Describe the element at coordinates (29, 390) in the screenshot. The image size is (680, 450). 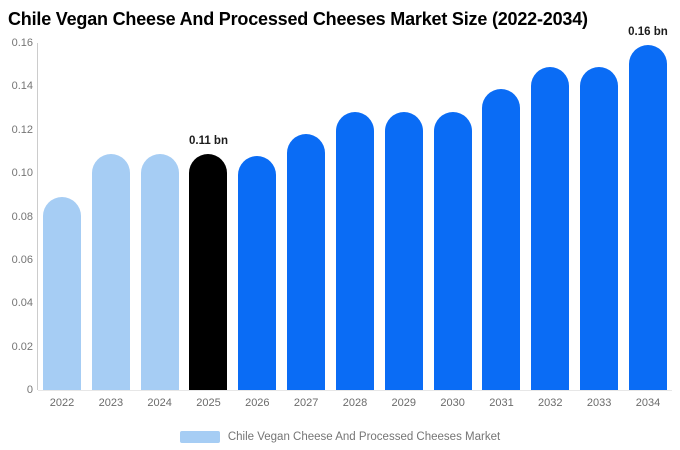
I see `y-tick-0: 0` at that location.